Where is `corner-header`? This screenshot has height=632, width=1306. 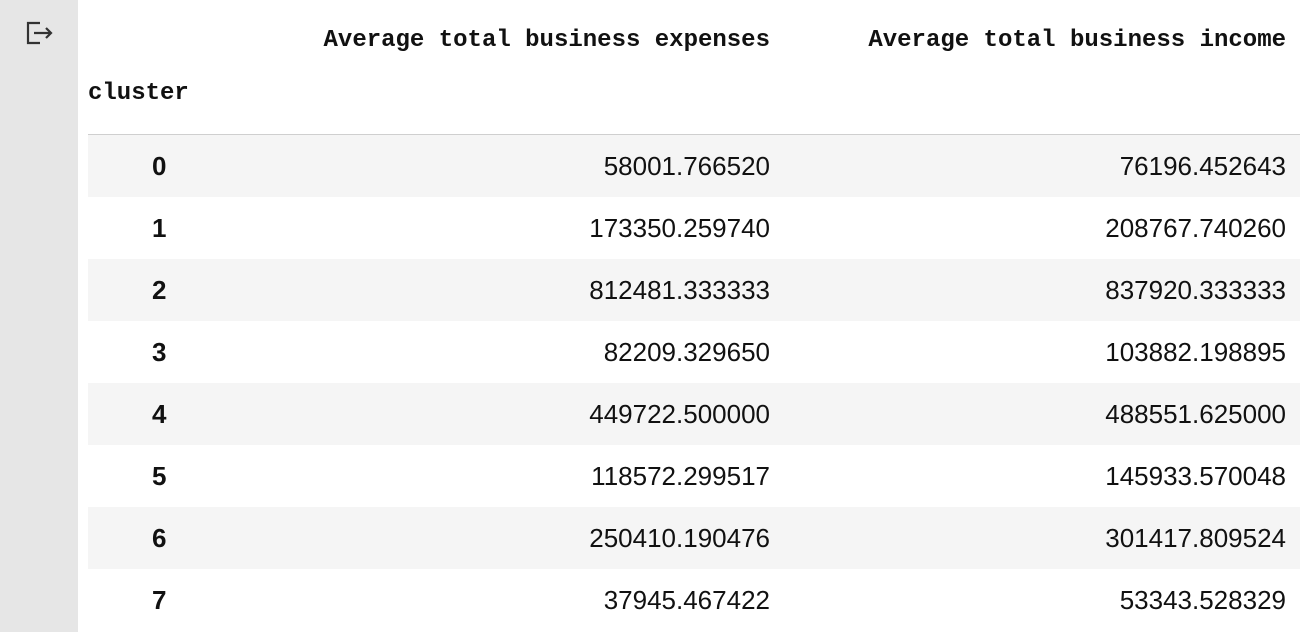
corner-header is located at coordinates (169, 40).